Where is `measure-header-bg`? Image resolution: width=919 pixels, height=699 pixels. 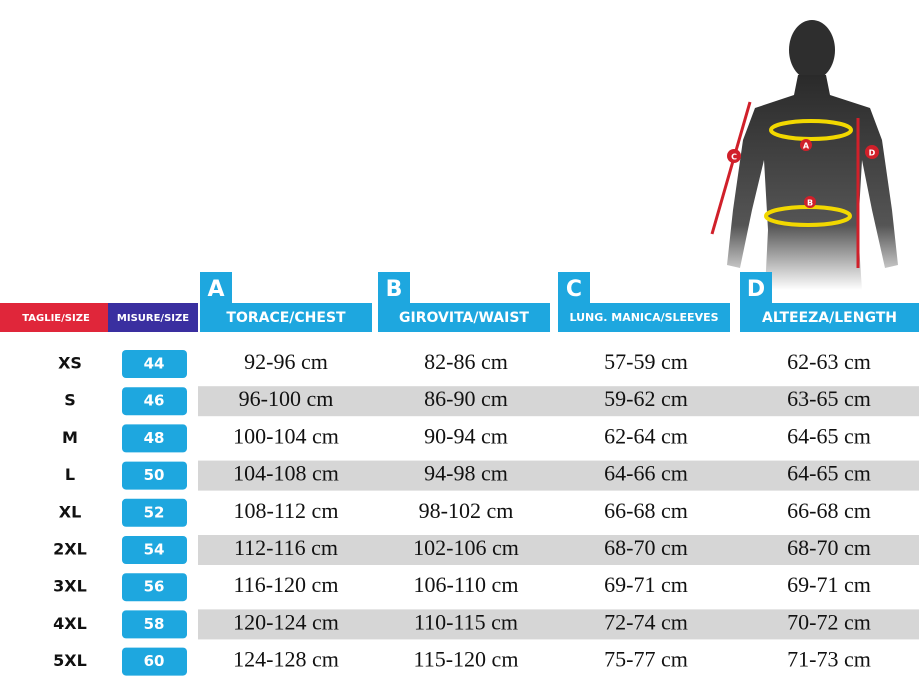 measure-header-bg is located at coordinates (153, 317).